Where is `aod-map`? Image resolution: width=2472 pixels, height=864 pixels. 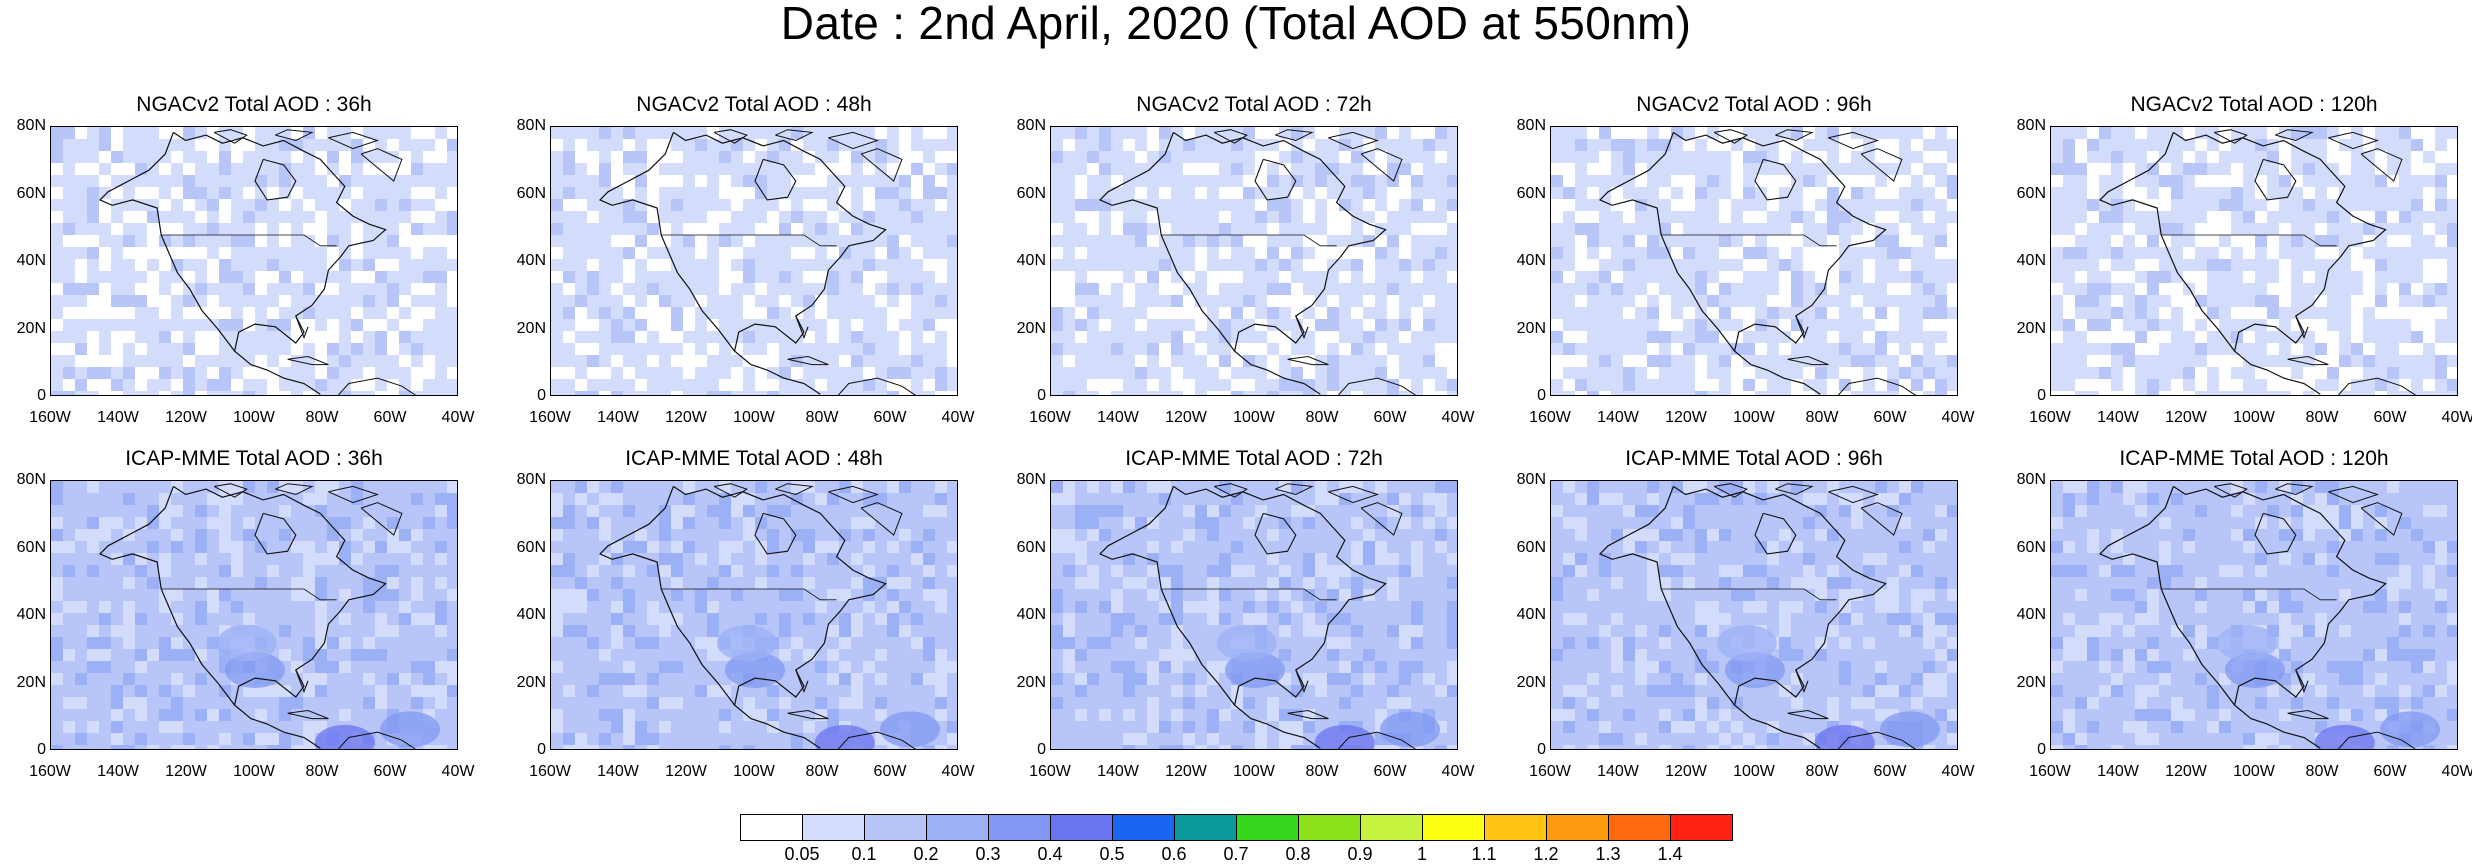
aod-map is located at coordinates (1754, 615).